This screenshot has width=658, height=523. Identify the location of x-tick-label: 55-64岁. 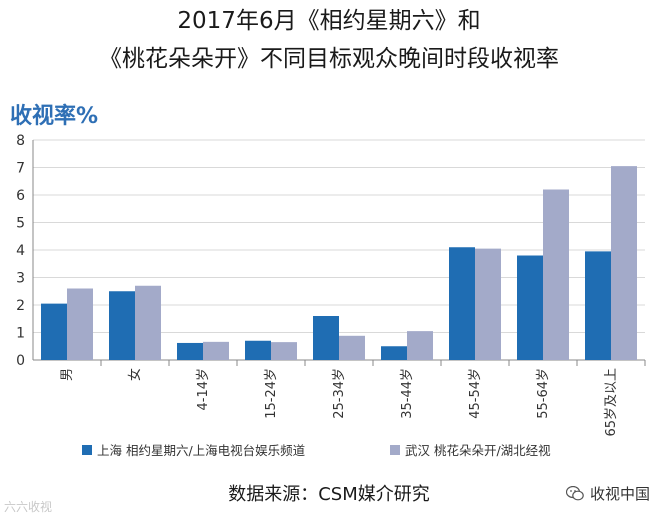
(543, 393).